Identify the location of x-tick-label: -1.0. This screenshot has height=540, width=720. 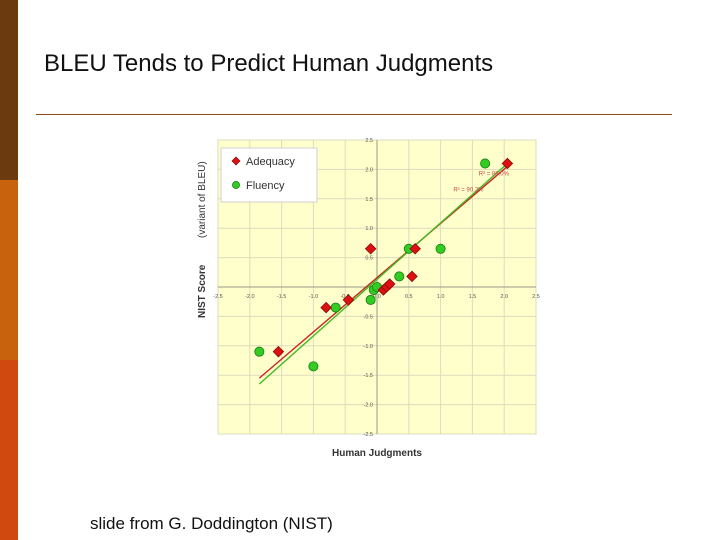
(313, 297).